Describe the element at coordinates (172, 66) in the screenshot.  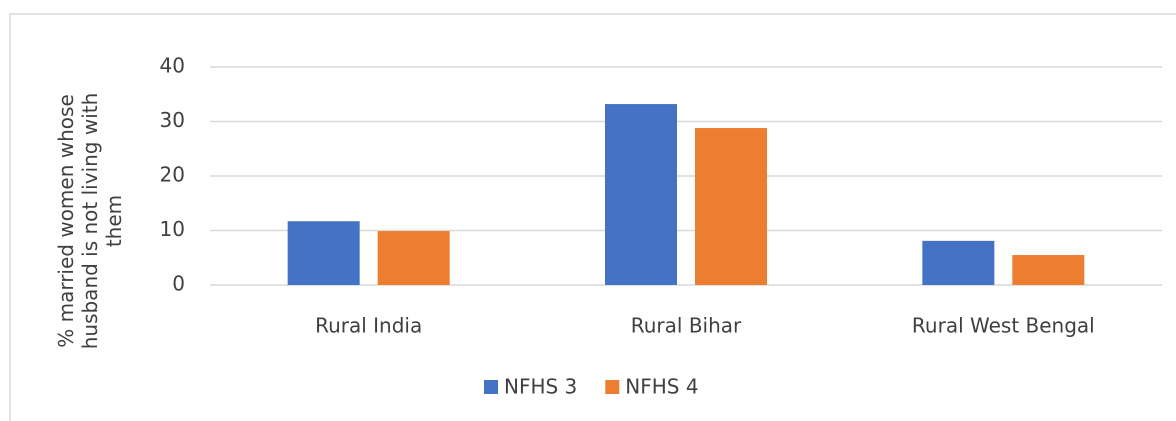
I see `y-tick-label: 40` at that location.